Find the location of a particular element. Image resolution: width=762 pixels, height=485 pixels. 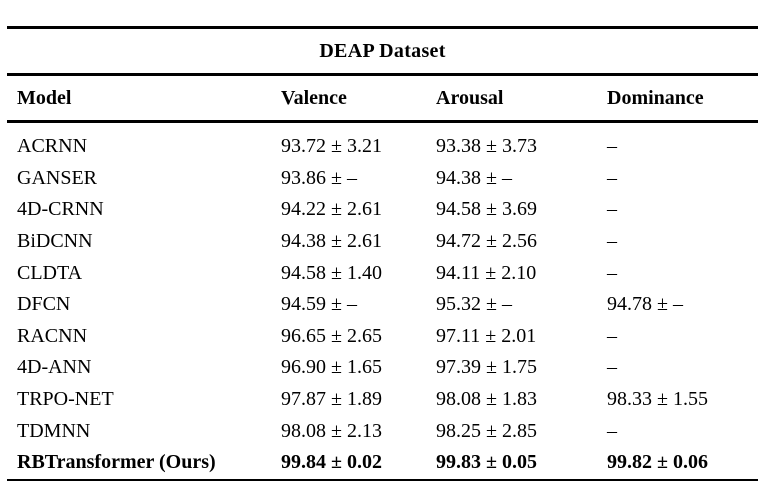

arousal-cell: 98.08 ± 1.83 is located at coordinates (486, 399).